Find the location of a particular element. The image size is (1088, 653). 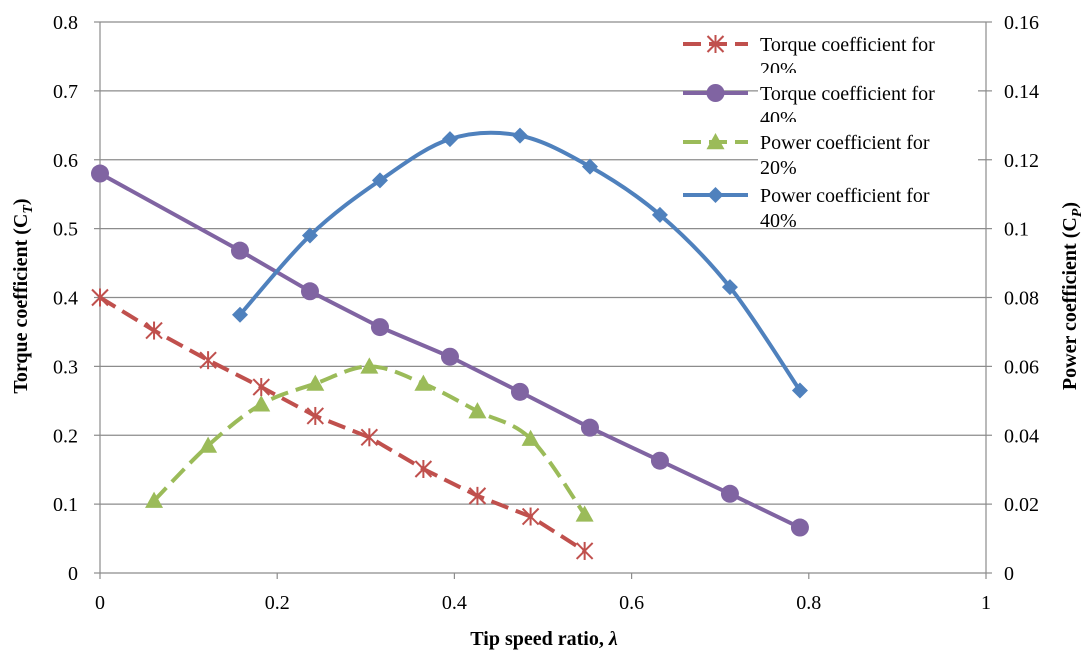

y2-tick-label: 0.16 is located at coordinates (1021, 23).